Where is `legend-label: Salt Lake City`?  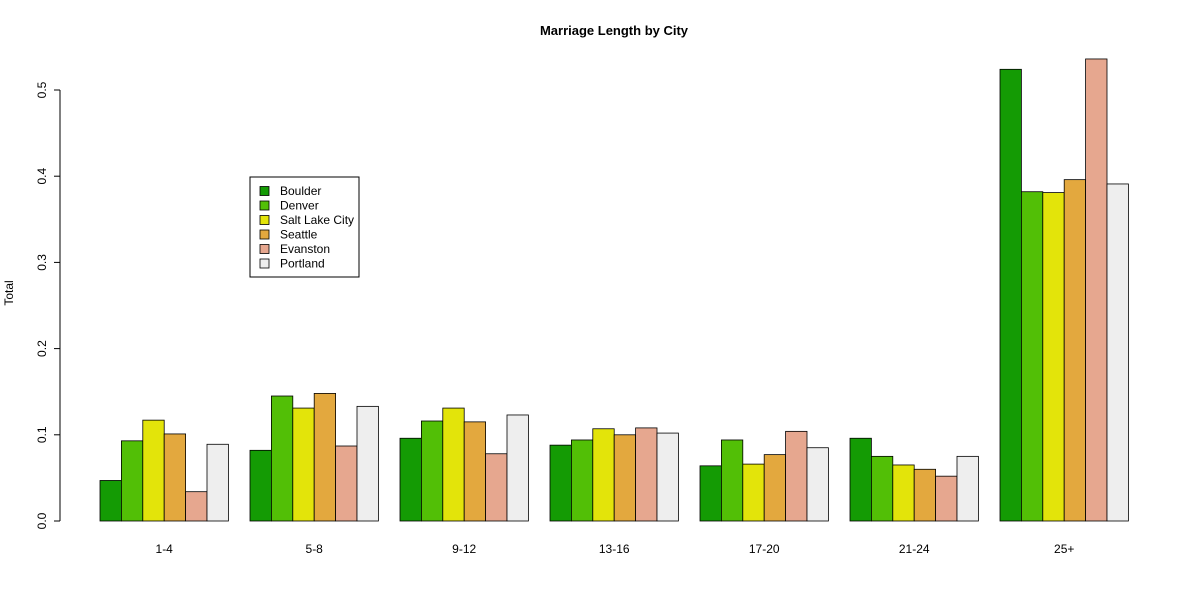 legend-label: Salt Lake City is located at coordinates (317, 220).